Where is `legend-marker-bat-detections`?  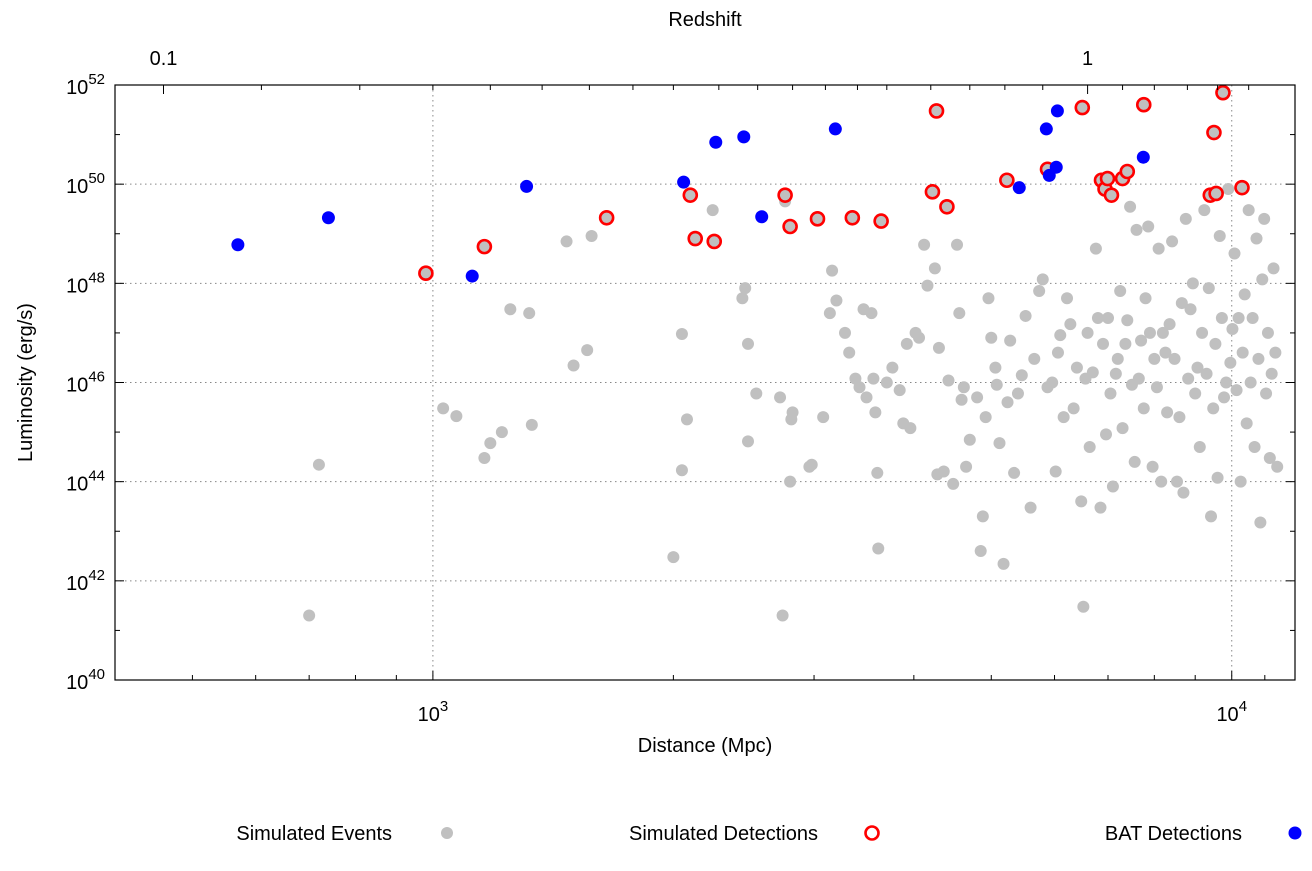 legend-marker-bat-detections is located at coordinates (1295, 833).